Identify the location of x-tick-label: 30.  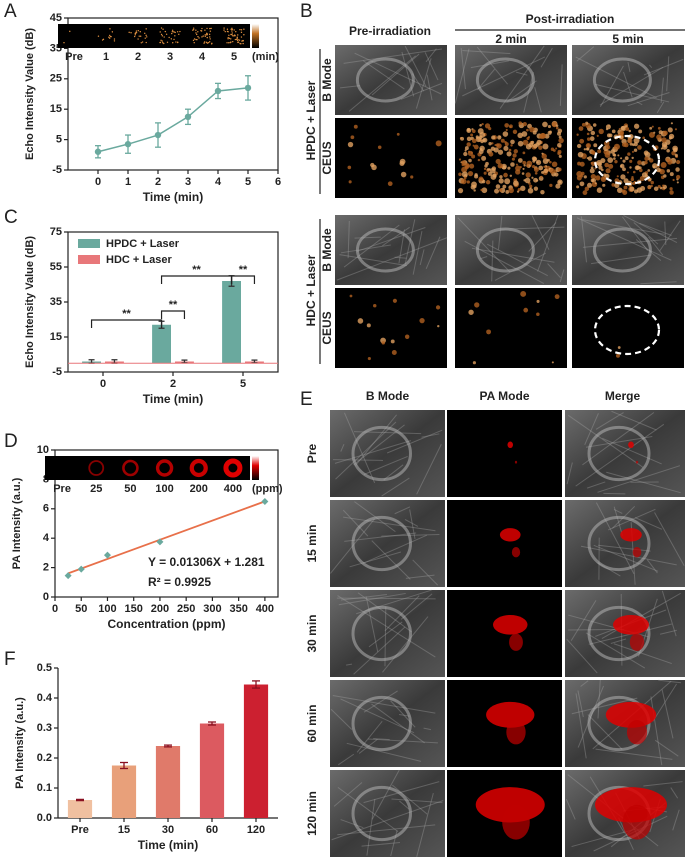
(168, 830).